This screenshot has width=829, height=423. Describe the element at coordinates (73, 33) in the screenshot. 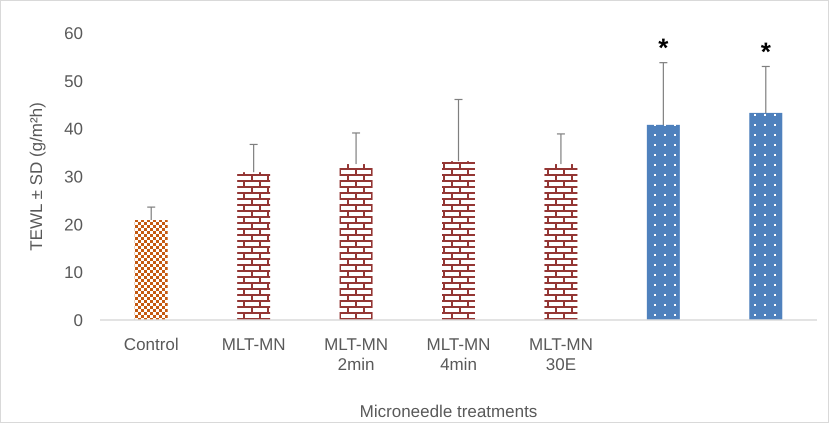

I see `y-tick-label: 60` at that location.